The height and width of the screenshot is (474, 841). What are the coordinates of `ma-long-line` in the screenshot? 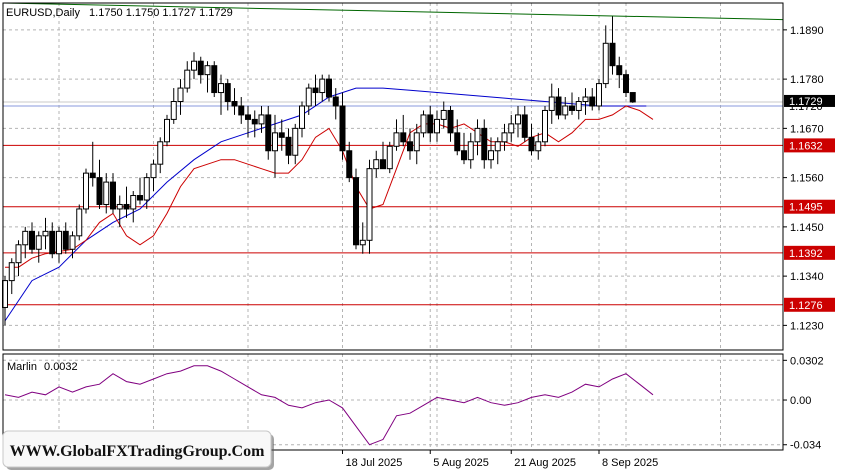 It's located at (393, 11).